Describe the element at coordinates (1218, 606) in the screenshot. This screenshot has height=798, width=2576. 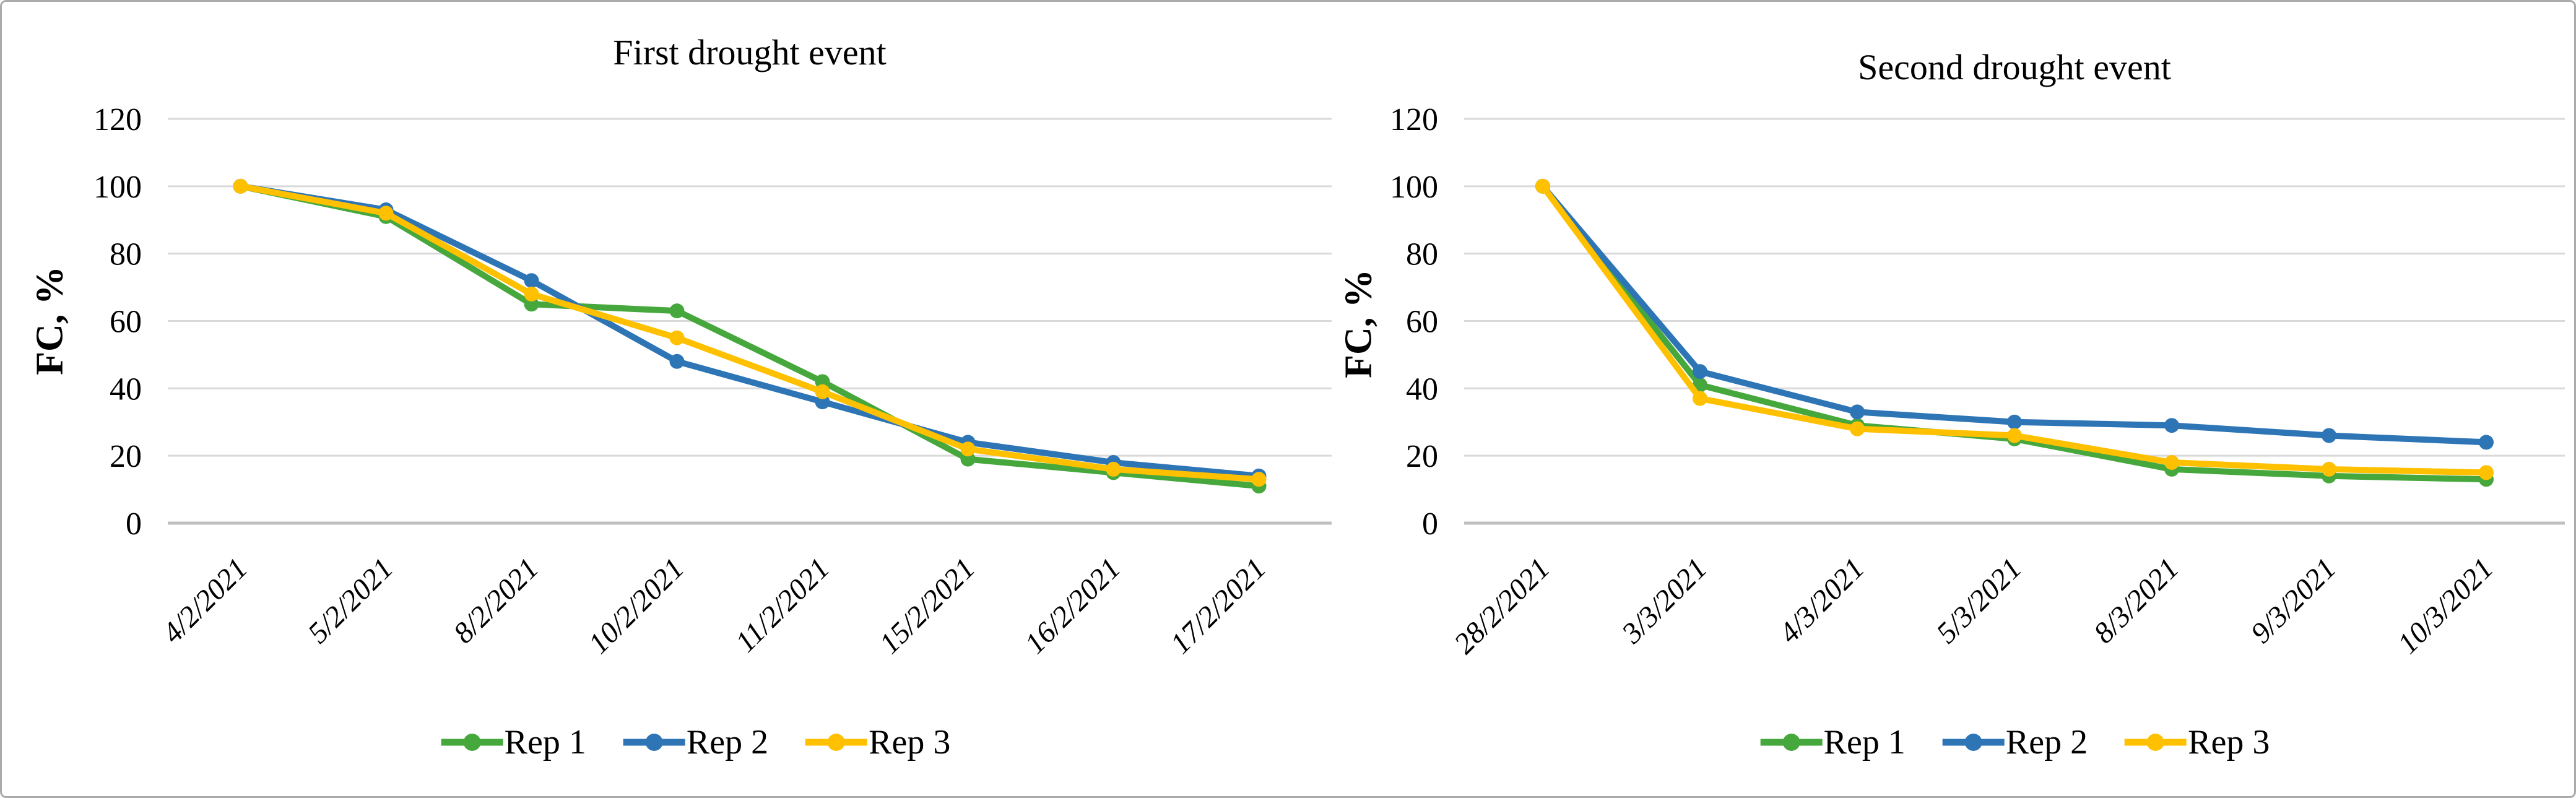
I see `x-tick-label: 17/2/2021` at that location.